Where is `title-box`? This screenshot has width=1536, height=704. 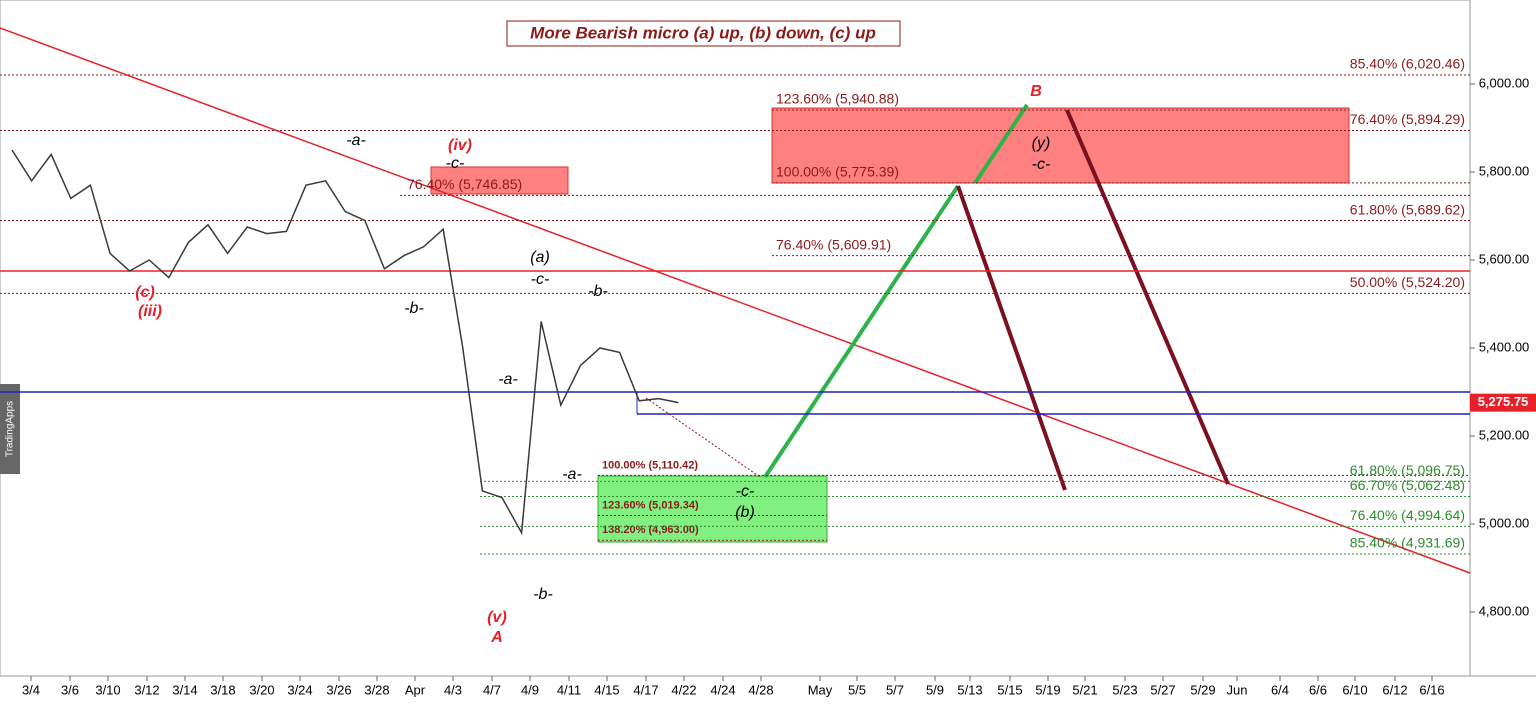
title-box is located at coordinates (703, 33).